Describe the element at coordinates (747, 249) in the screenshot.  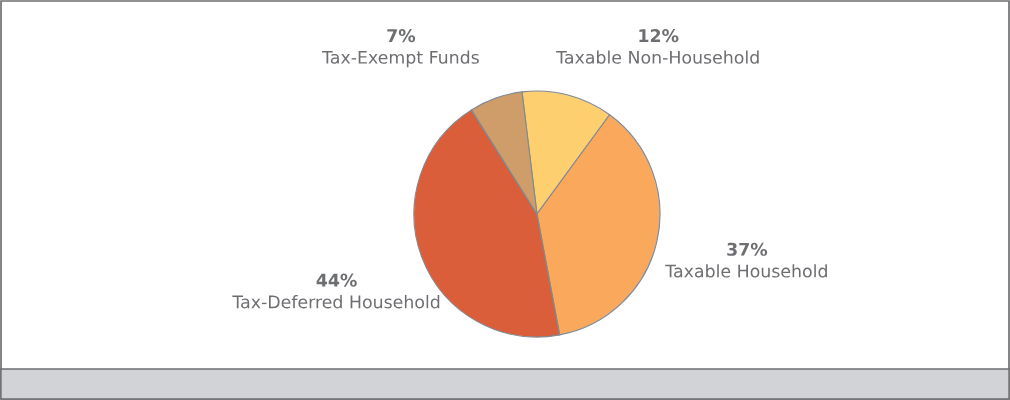
I see `data-label: 37%` at that location.